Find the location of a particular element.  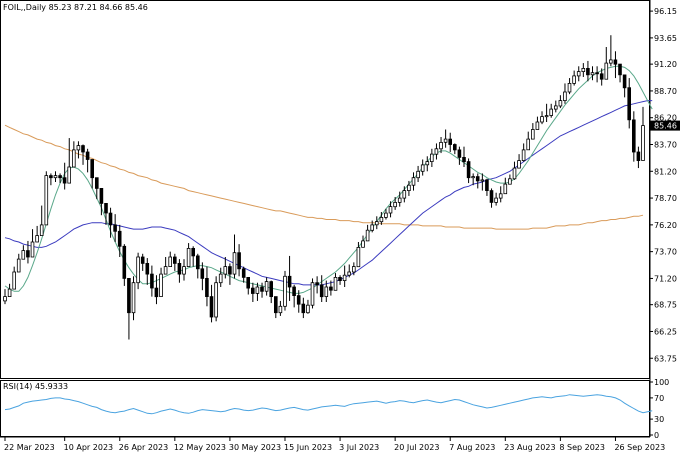

time-tick-label: 23 Aug 2023 is located at coordinates (529, 447).